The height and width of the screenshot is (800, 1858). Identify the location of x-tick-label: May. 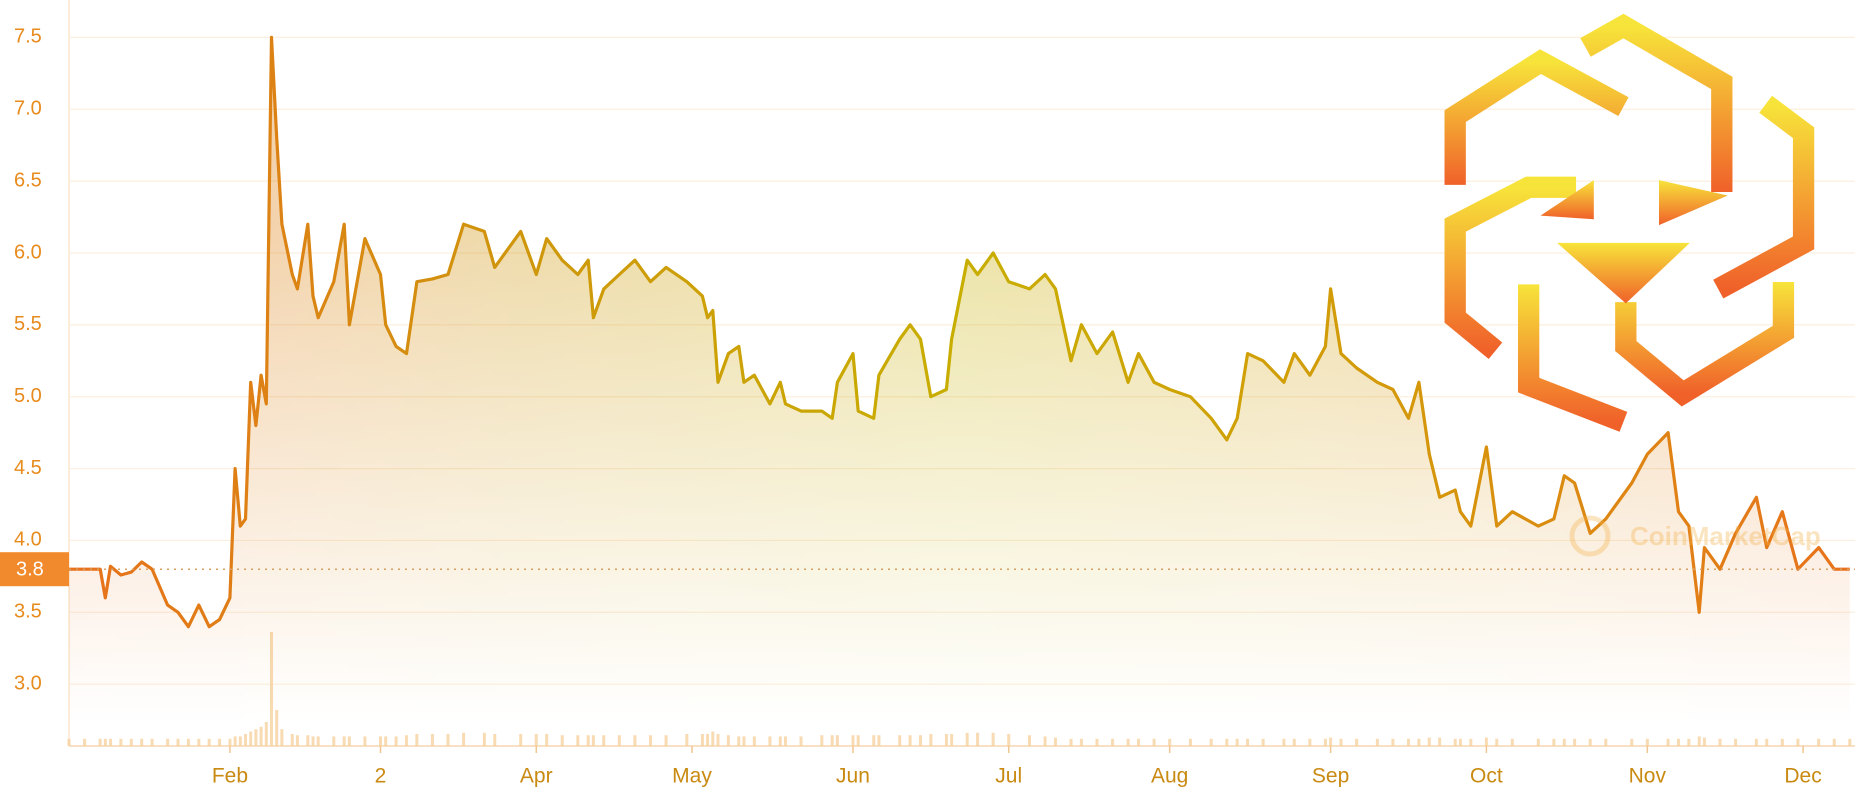
(692, 776).